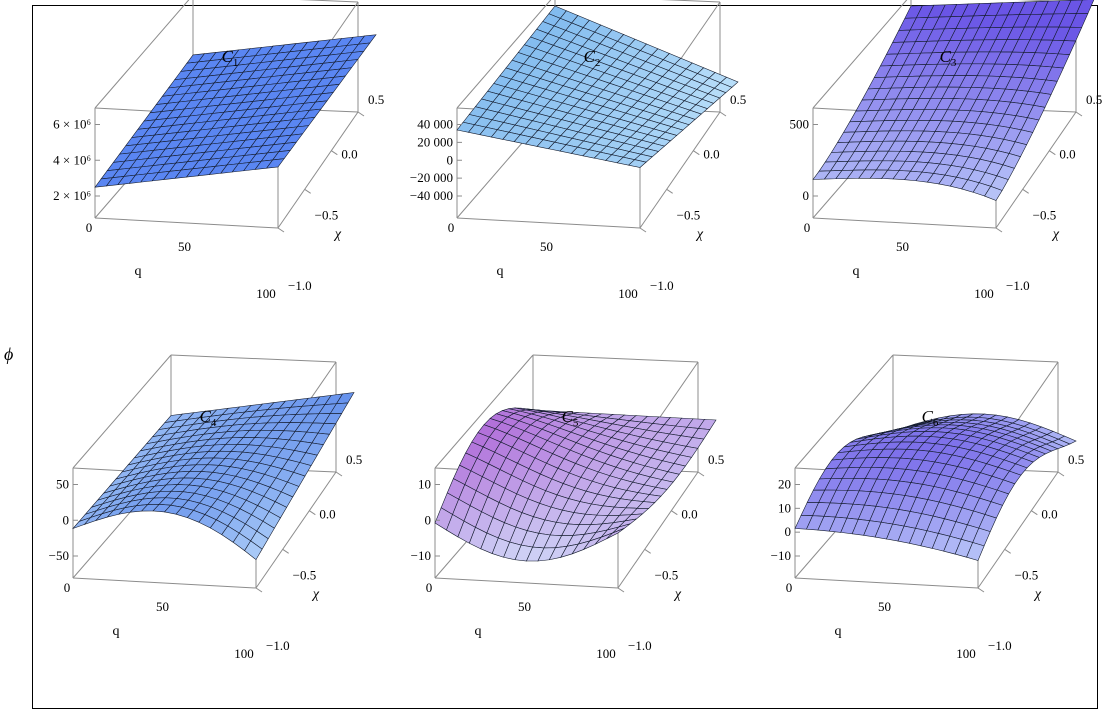 The width and height of the screenshot is (1102, 715). I want to click on panel-title: C5, so click(570, 418).